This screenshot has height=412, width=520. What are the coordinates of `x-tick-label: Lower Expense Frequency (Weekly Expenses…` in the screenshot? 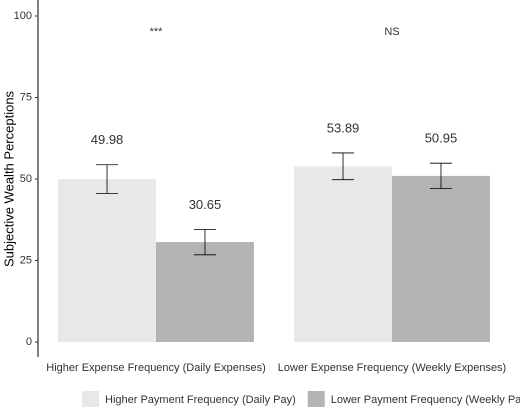 It's located at (392, 368).